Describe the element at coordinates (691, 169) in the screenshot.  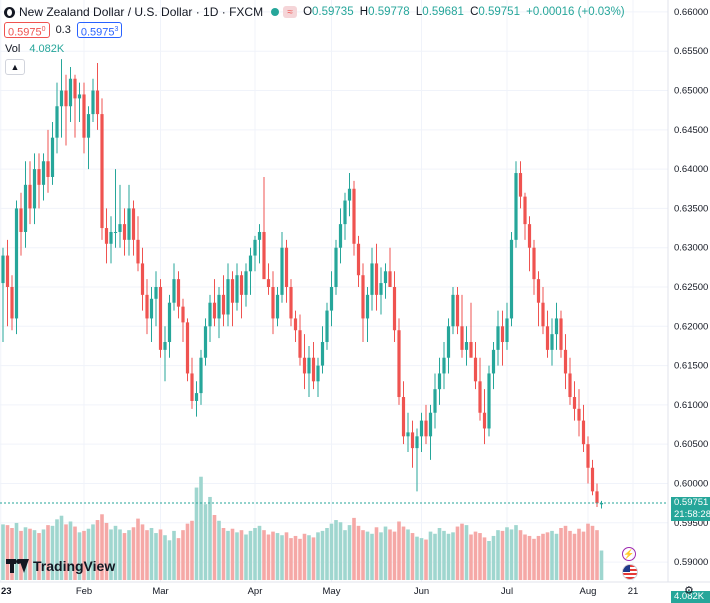
I see `price-tick-label: 0.64000` at that location.